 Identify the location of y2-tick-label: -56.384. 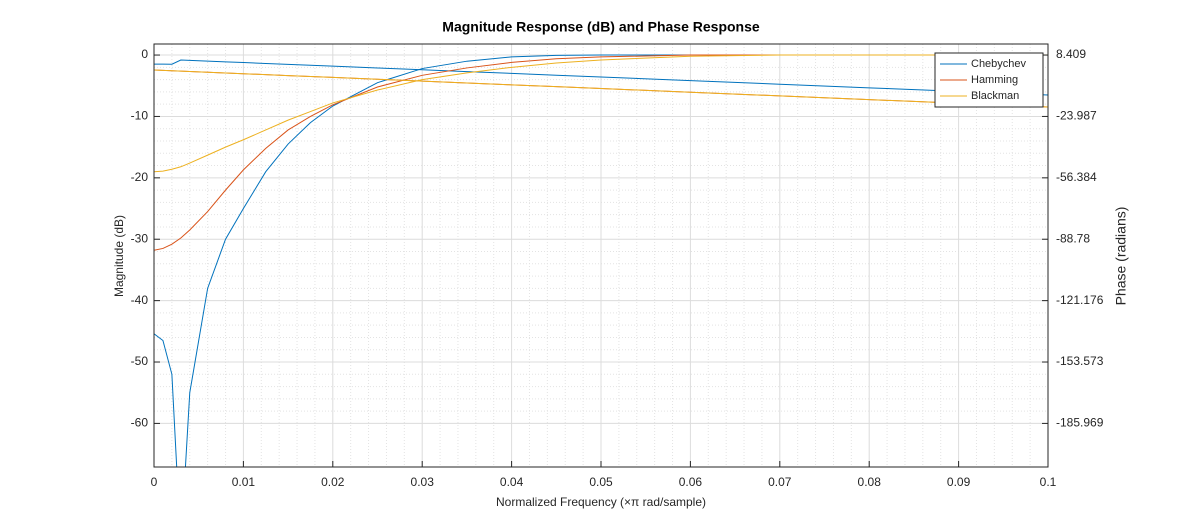
(1076, 177).